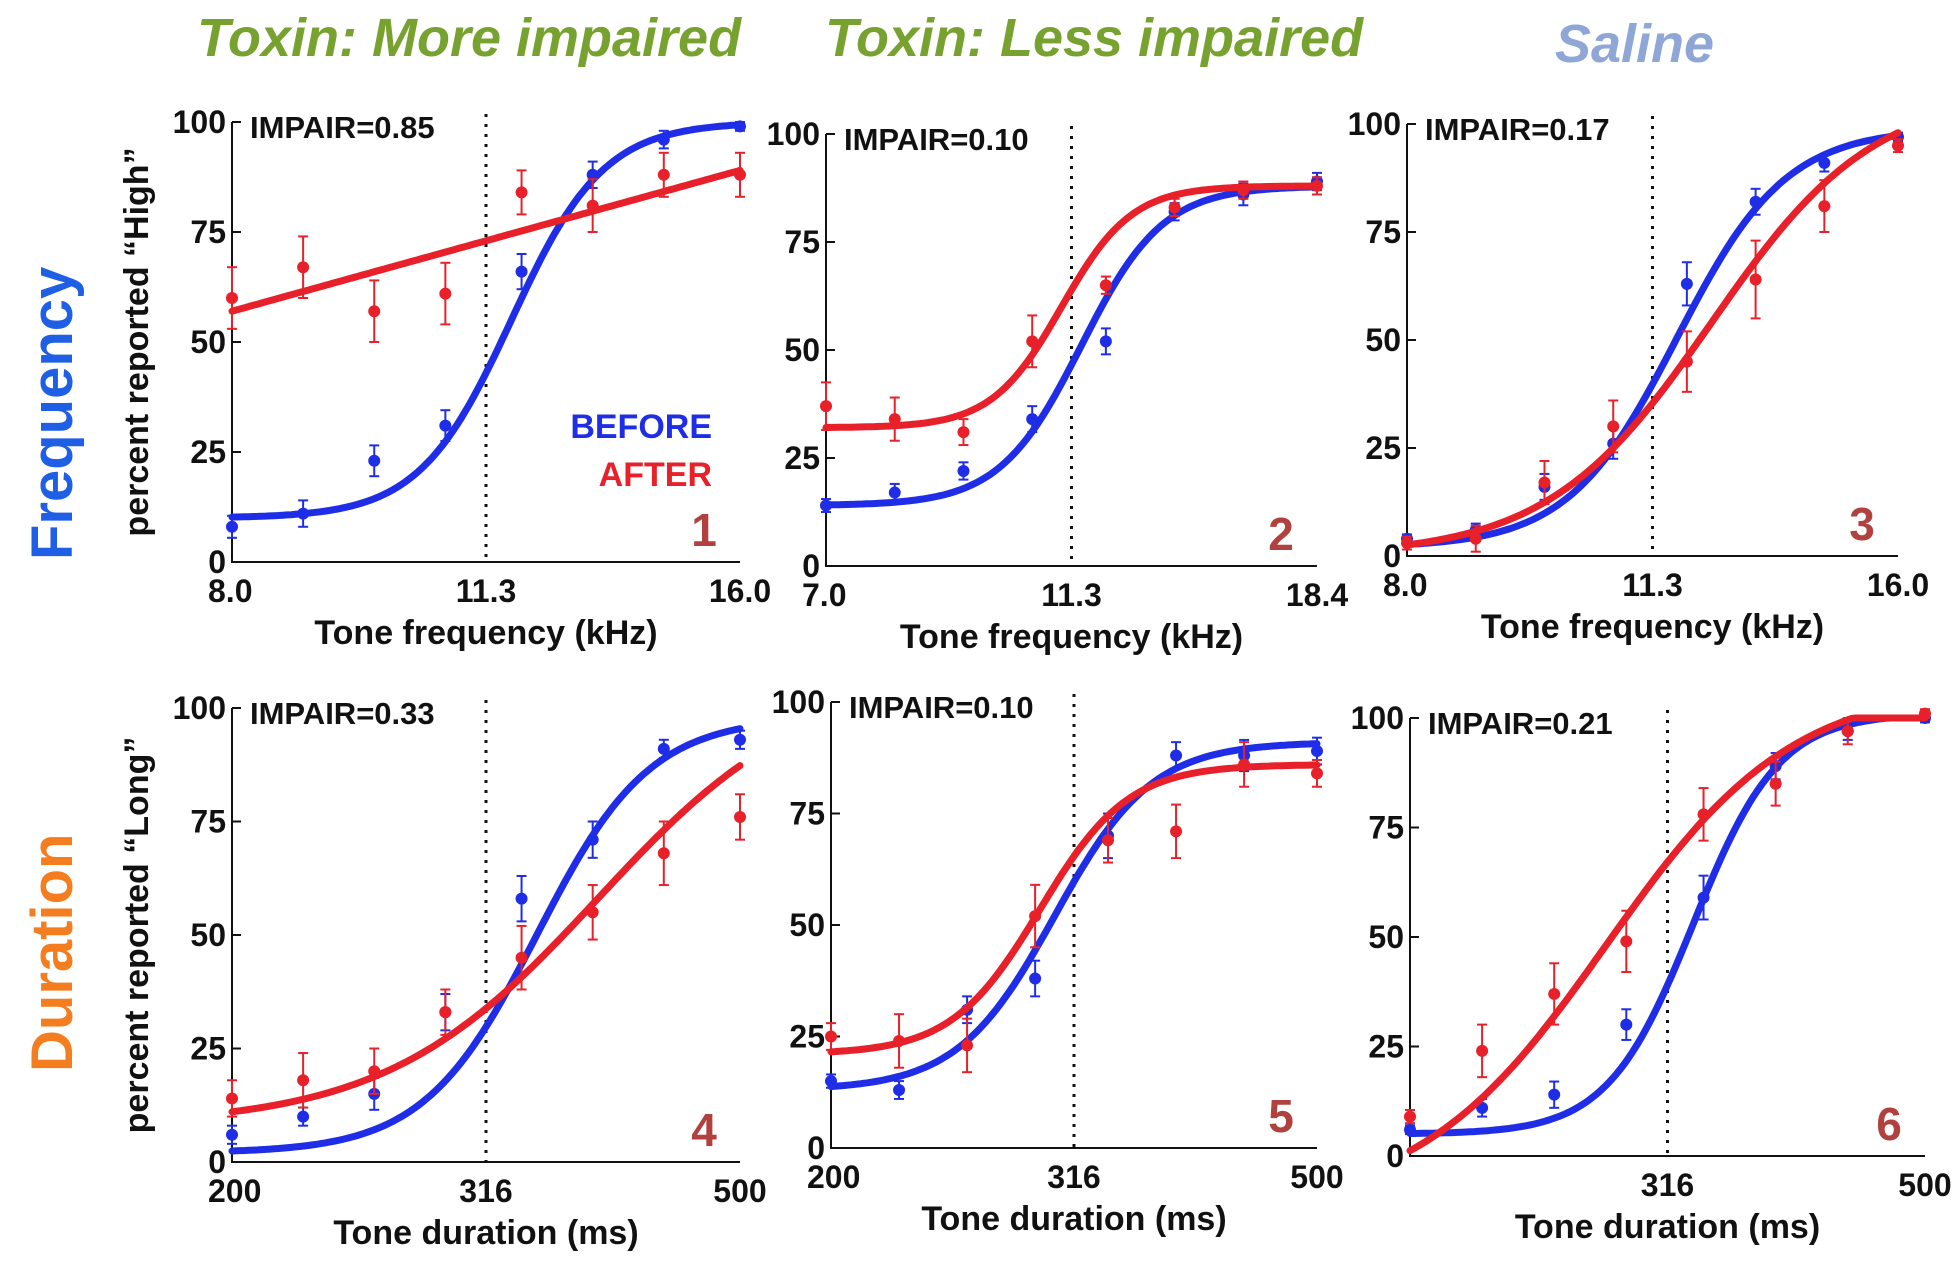  What do you see at coordinates (824, 595) in the screenshot?
I see `x-tick-label: 7.0` at bounding box center [824, 595].